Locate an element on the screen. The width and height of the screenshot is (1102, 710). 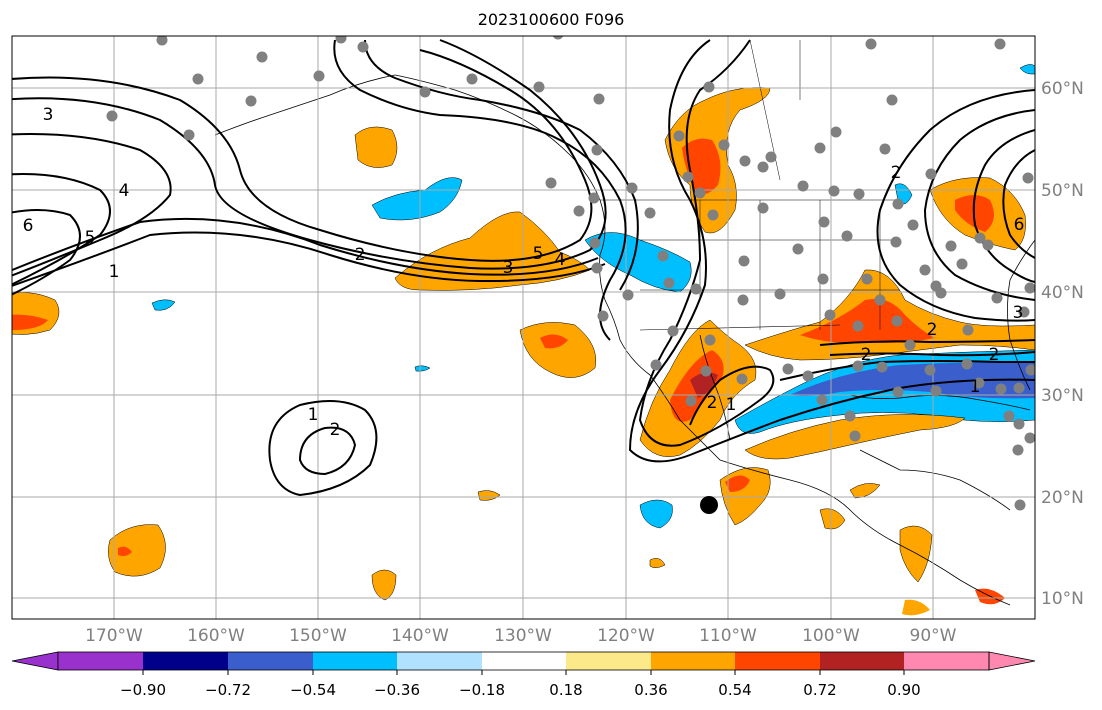
latitude-label: 50°N is located at coordinates (1062, 191).